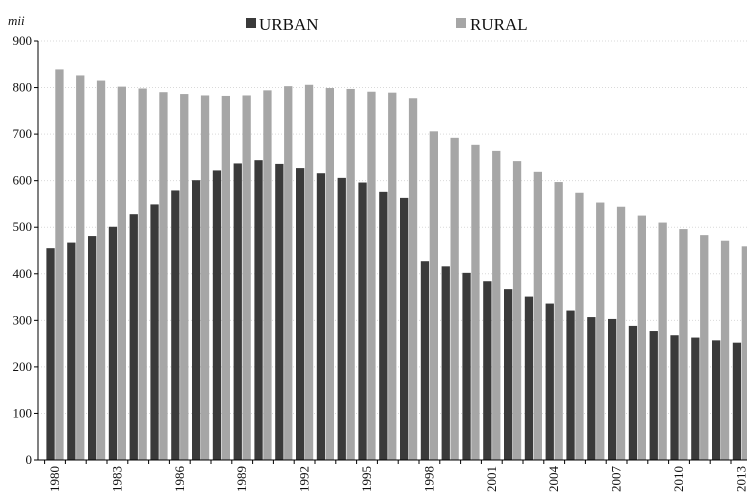  I want to click on bar-rural-1987, so click(205, 277).